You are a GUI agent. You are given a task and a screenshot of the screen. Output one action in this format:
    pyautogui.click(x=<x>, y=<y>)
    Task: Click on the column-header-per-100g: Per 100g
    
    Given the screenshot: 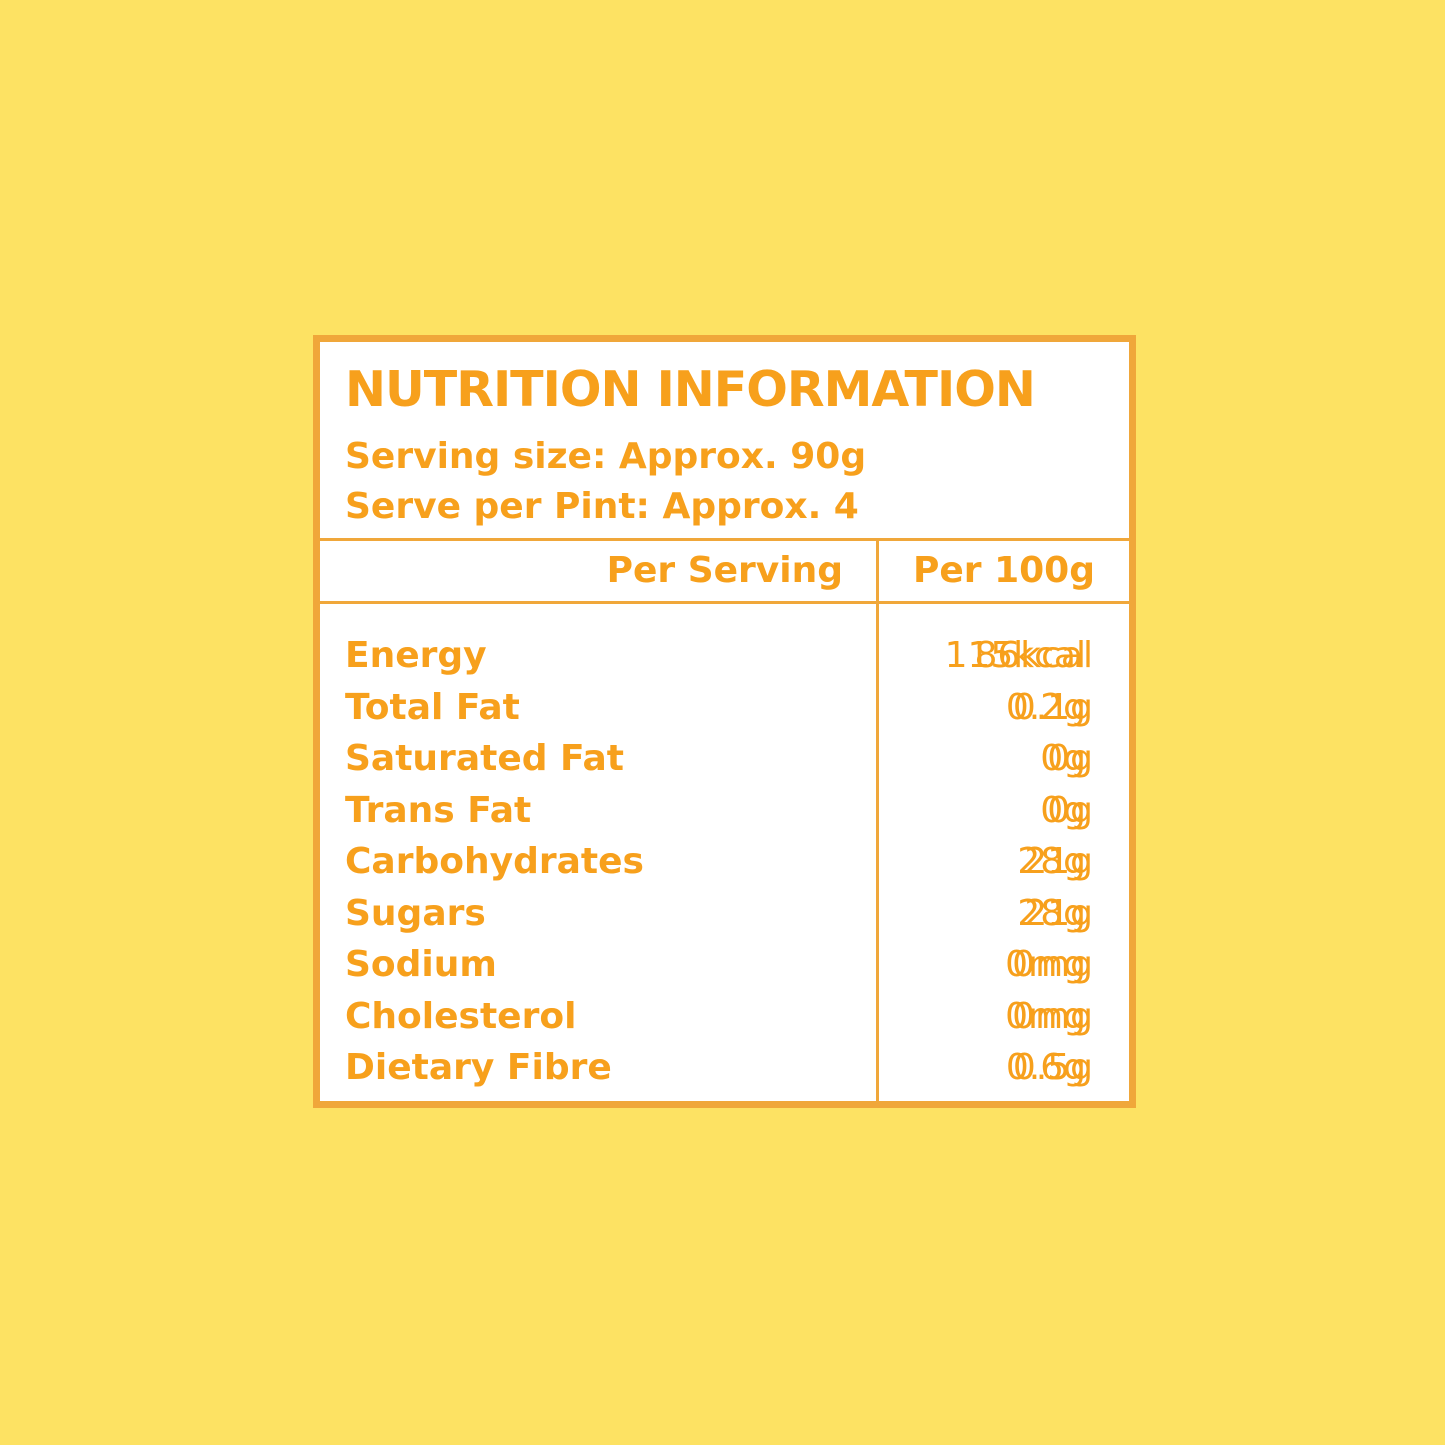 What is the action you would take?
    pyautogui.click(x=1002, y=571)
    